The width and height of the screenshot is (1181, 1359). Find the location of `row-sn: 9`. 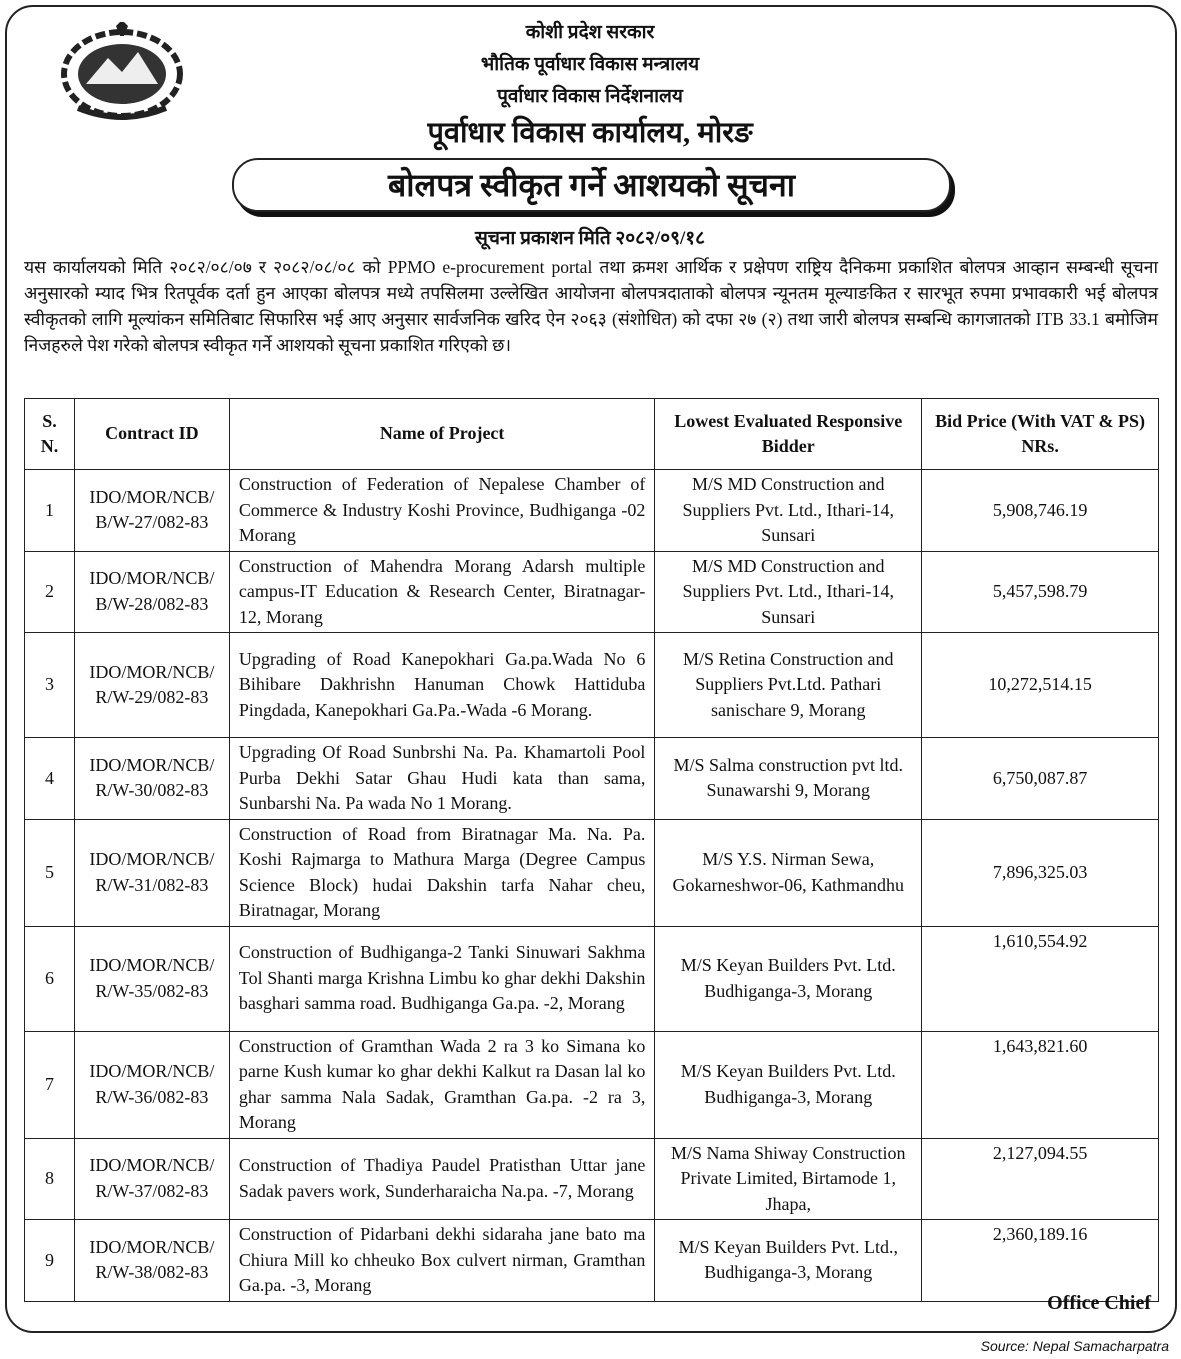

row-sn: 9 is located at coordinates (49, 1260).